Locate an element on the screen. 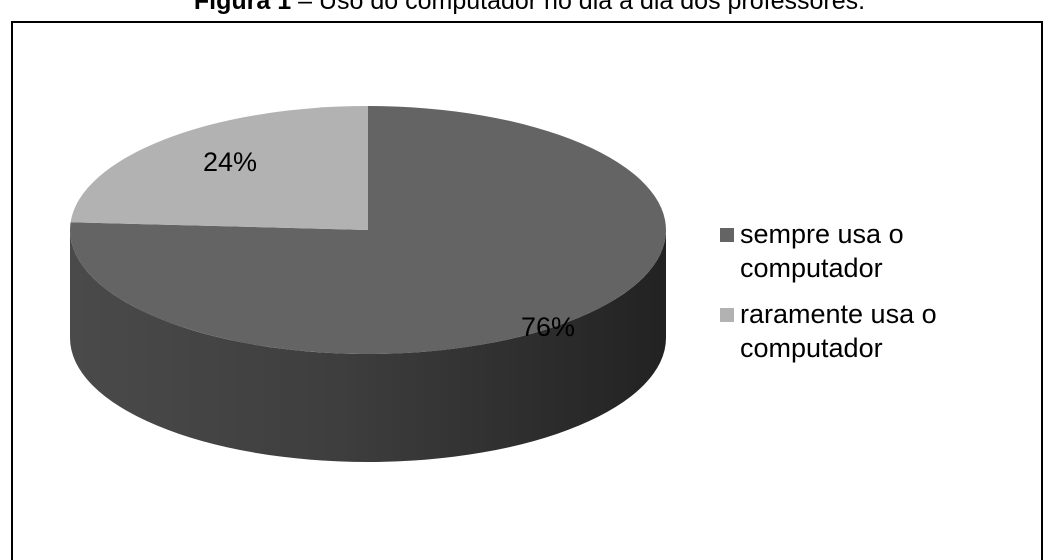  data-label-raramente: 24% is located at coordinates (230, 162).